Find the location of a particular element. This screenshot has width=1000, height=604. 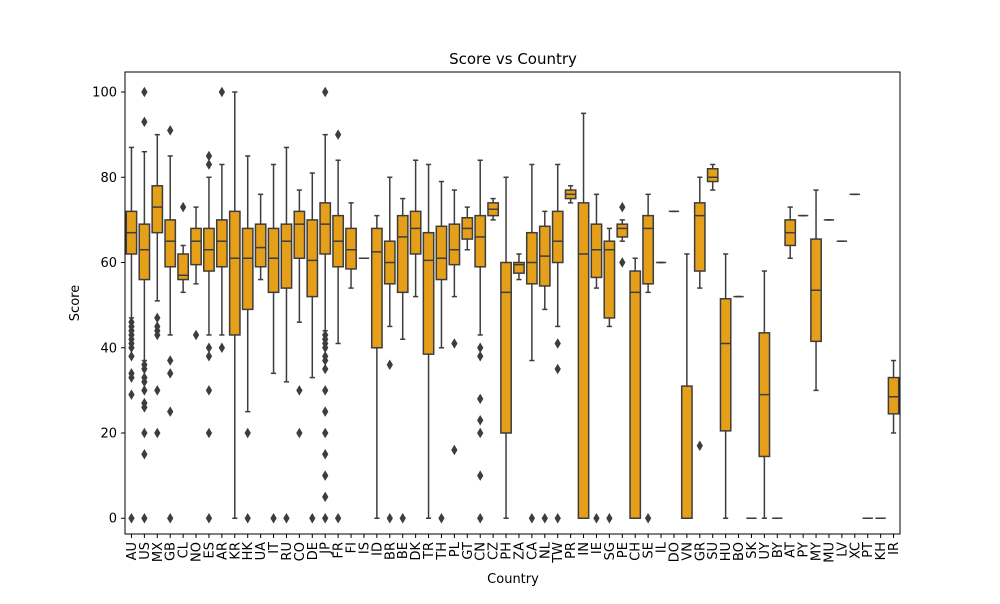

y-axis: 0 20 40 60 80 100 is located at coordinates (108, 306).